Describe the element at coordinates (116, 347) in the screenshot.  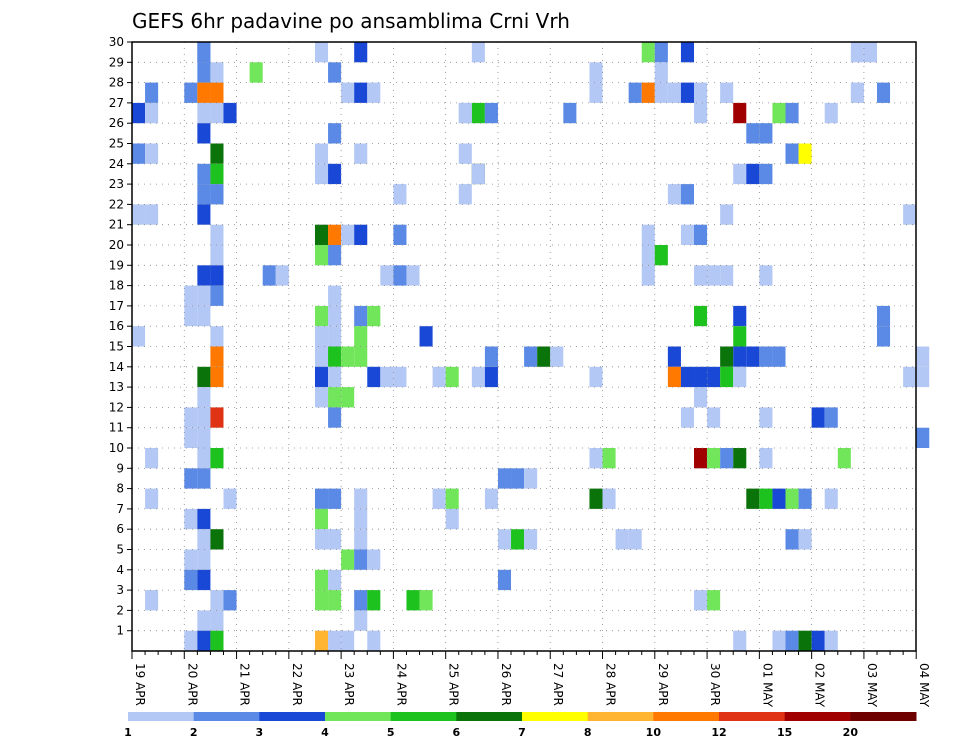
I see `y-tick-label: 15` at that location.